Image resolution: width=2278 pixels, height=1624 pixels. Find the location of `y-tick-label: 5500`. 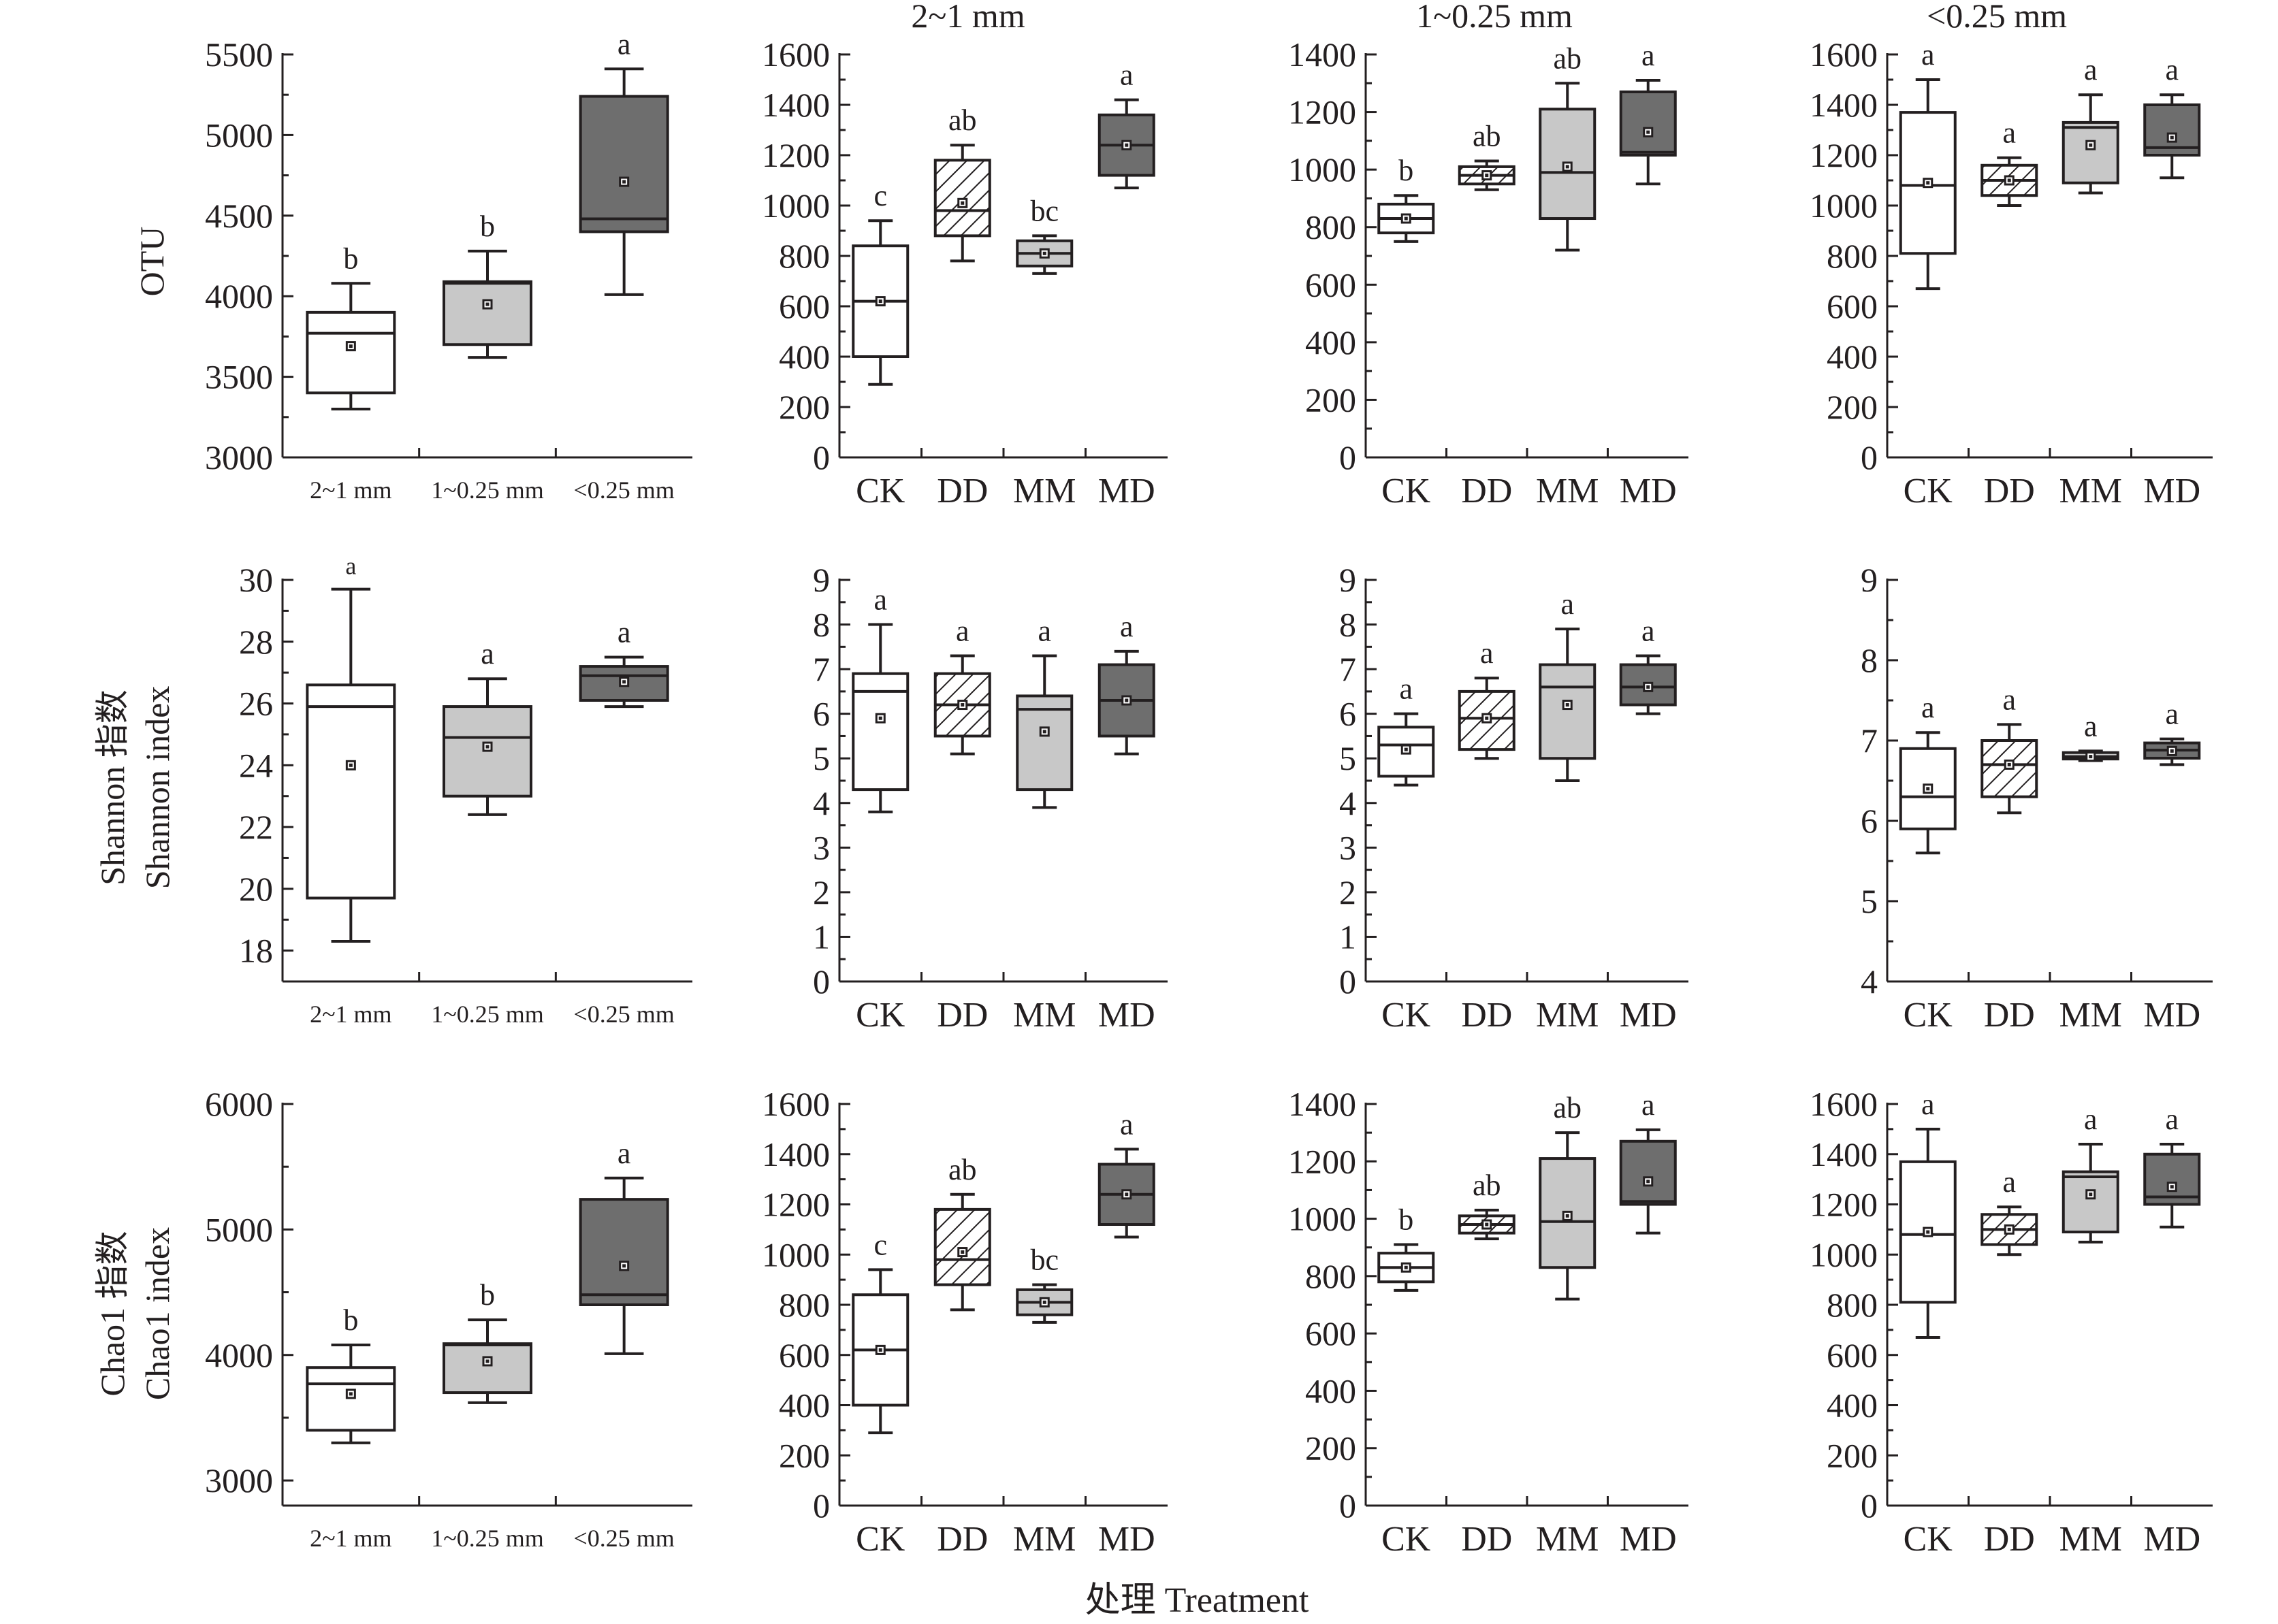

y-tick-label: 5500 is located at coordinates (239, 54).